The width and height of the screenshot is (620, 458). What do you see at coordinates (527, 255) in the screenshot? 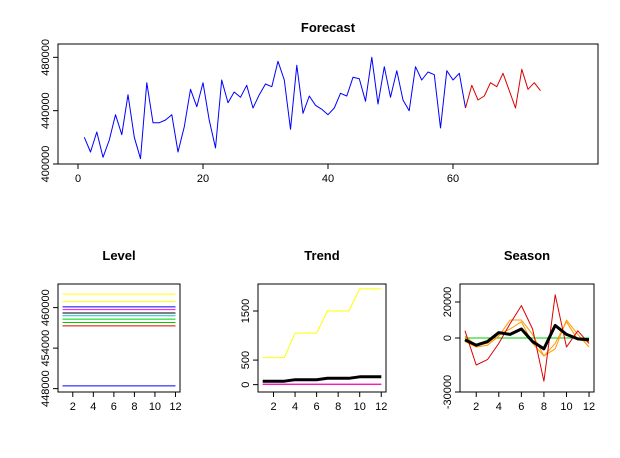
I see `season-title: Season` at bounding box center [527, 255].